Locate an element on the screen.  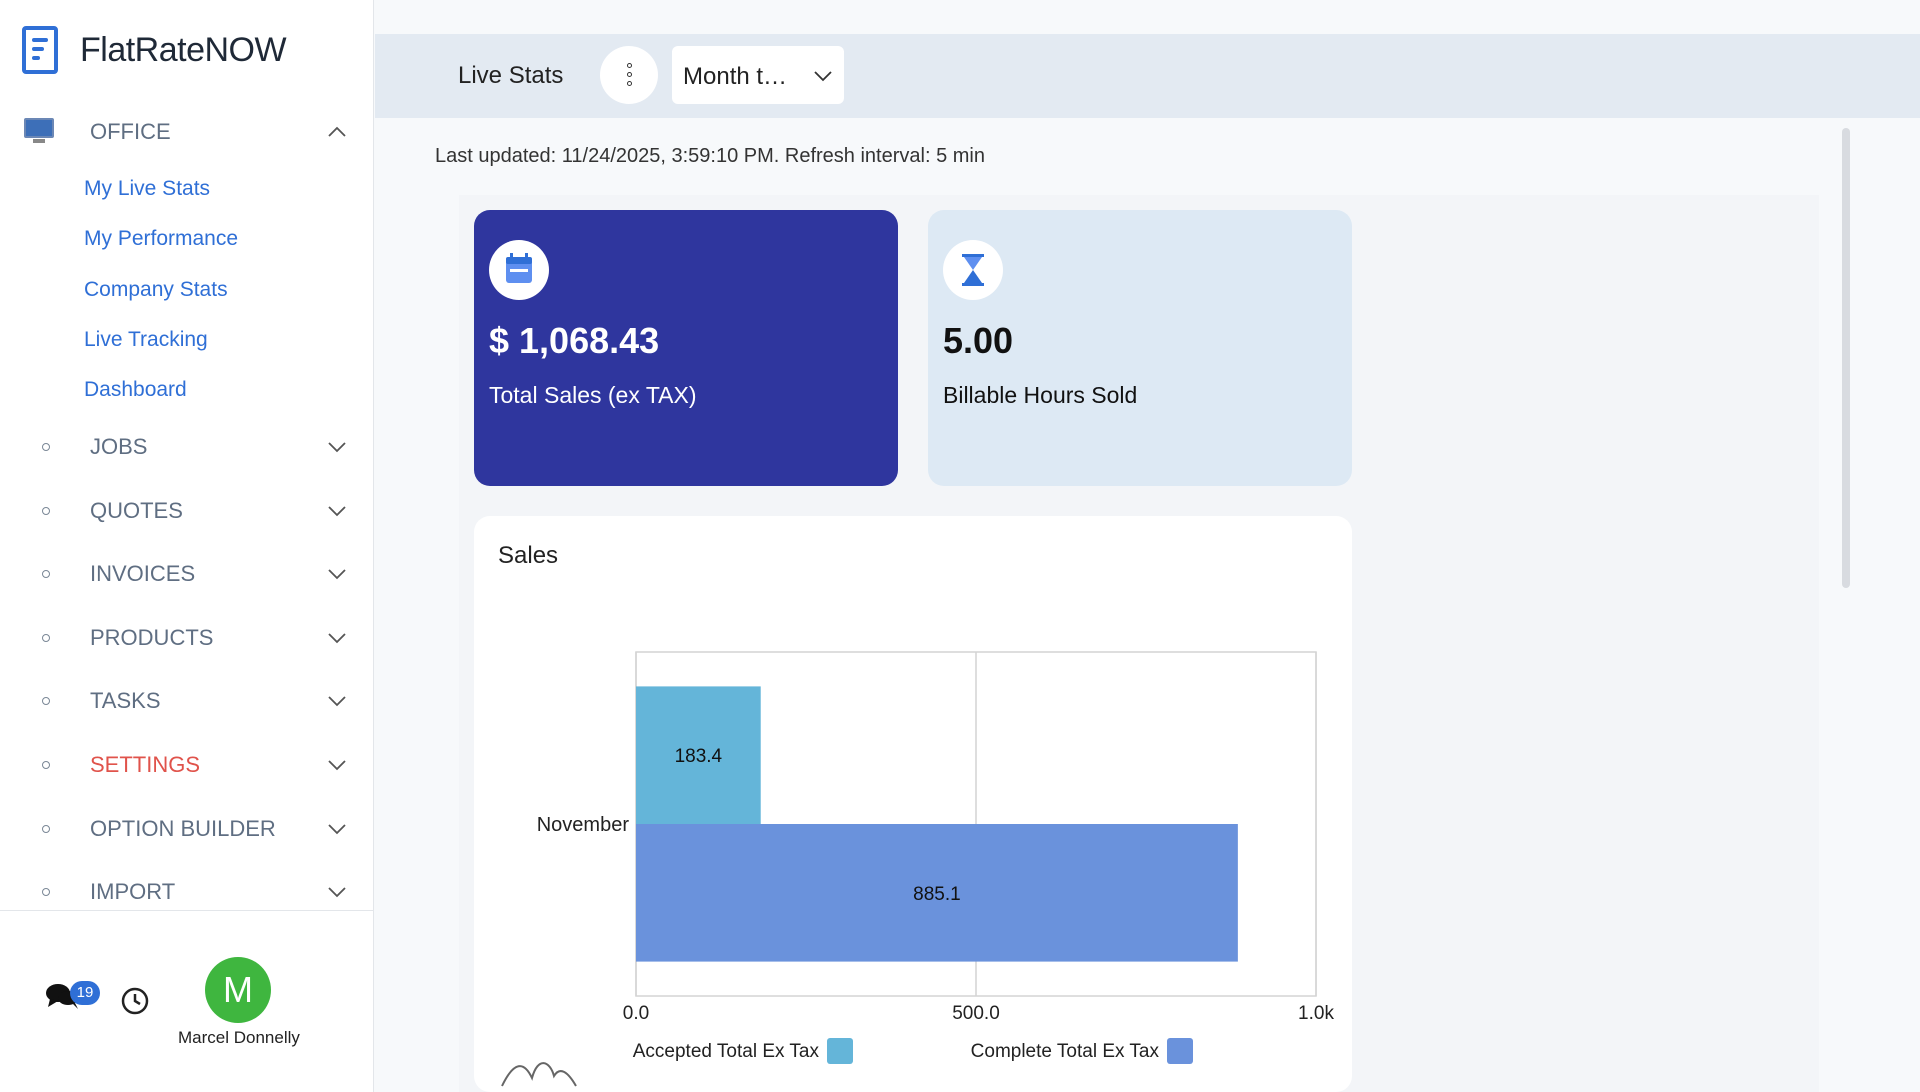
data-label: 885.1 is located at coordinates (937, 894).